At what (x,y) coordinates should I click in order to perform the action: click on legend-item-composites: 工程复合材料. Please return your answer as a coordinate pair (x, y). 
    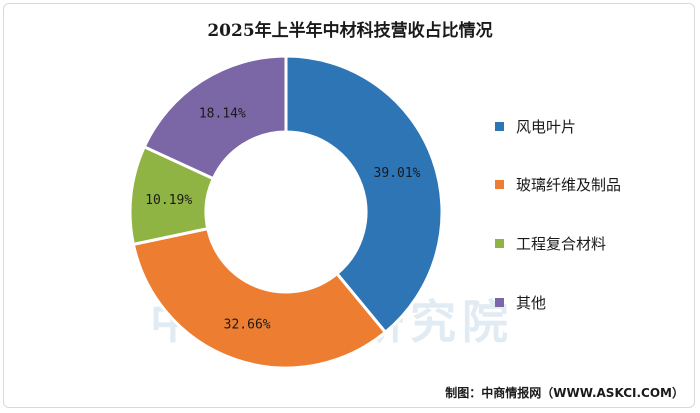
    Looking at the image, I should click on (550, 243).